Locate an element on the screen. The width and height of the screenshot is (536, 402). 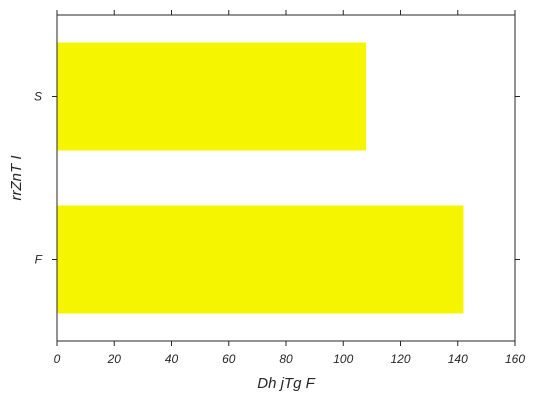
x-tick-label: 100 is located at coordinates (343, 359).